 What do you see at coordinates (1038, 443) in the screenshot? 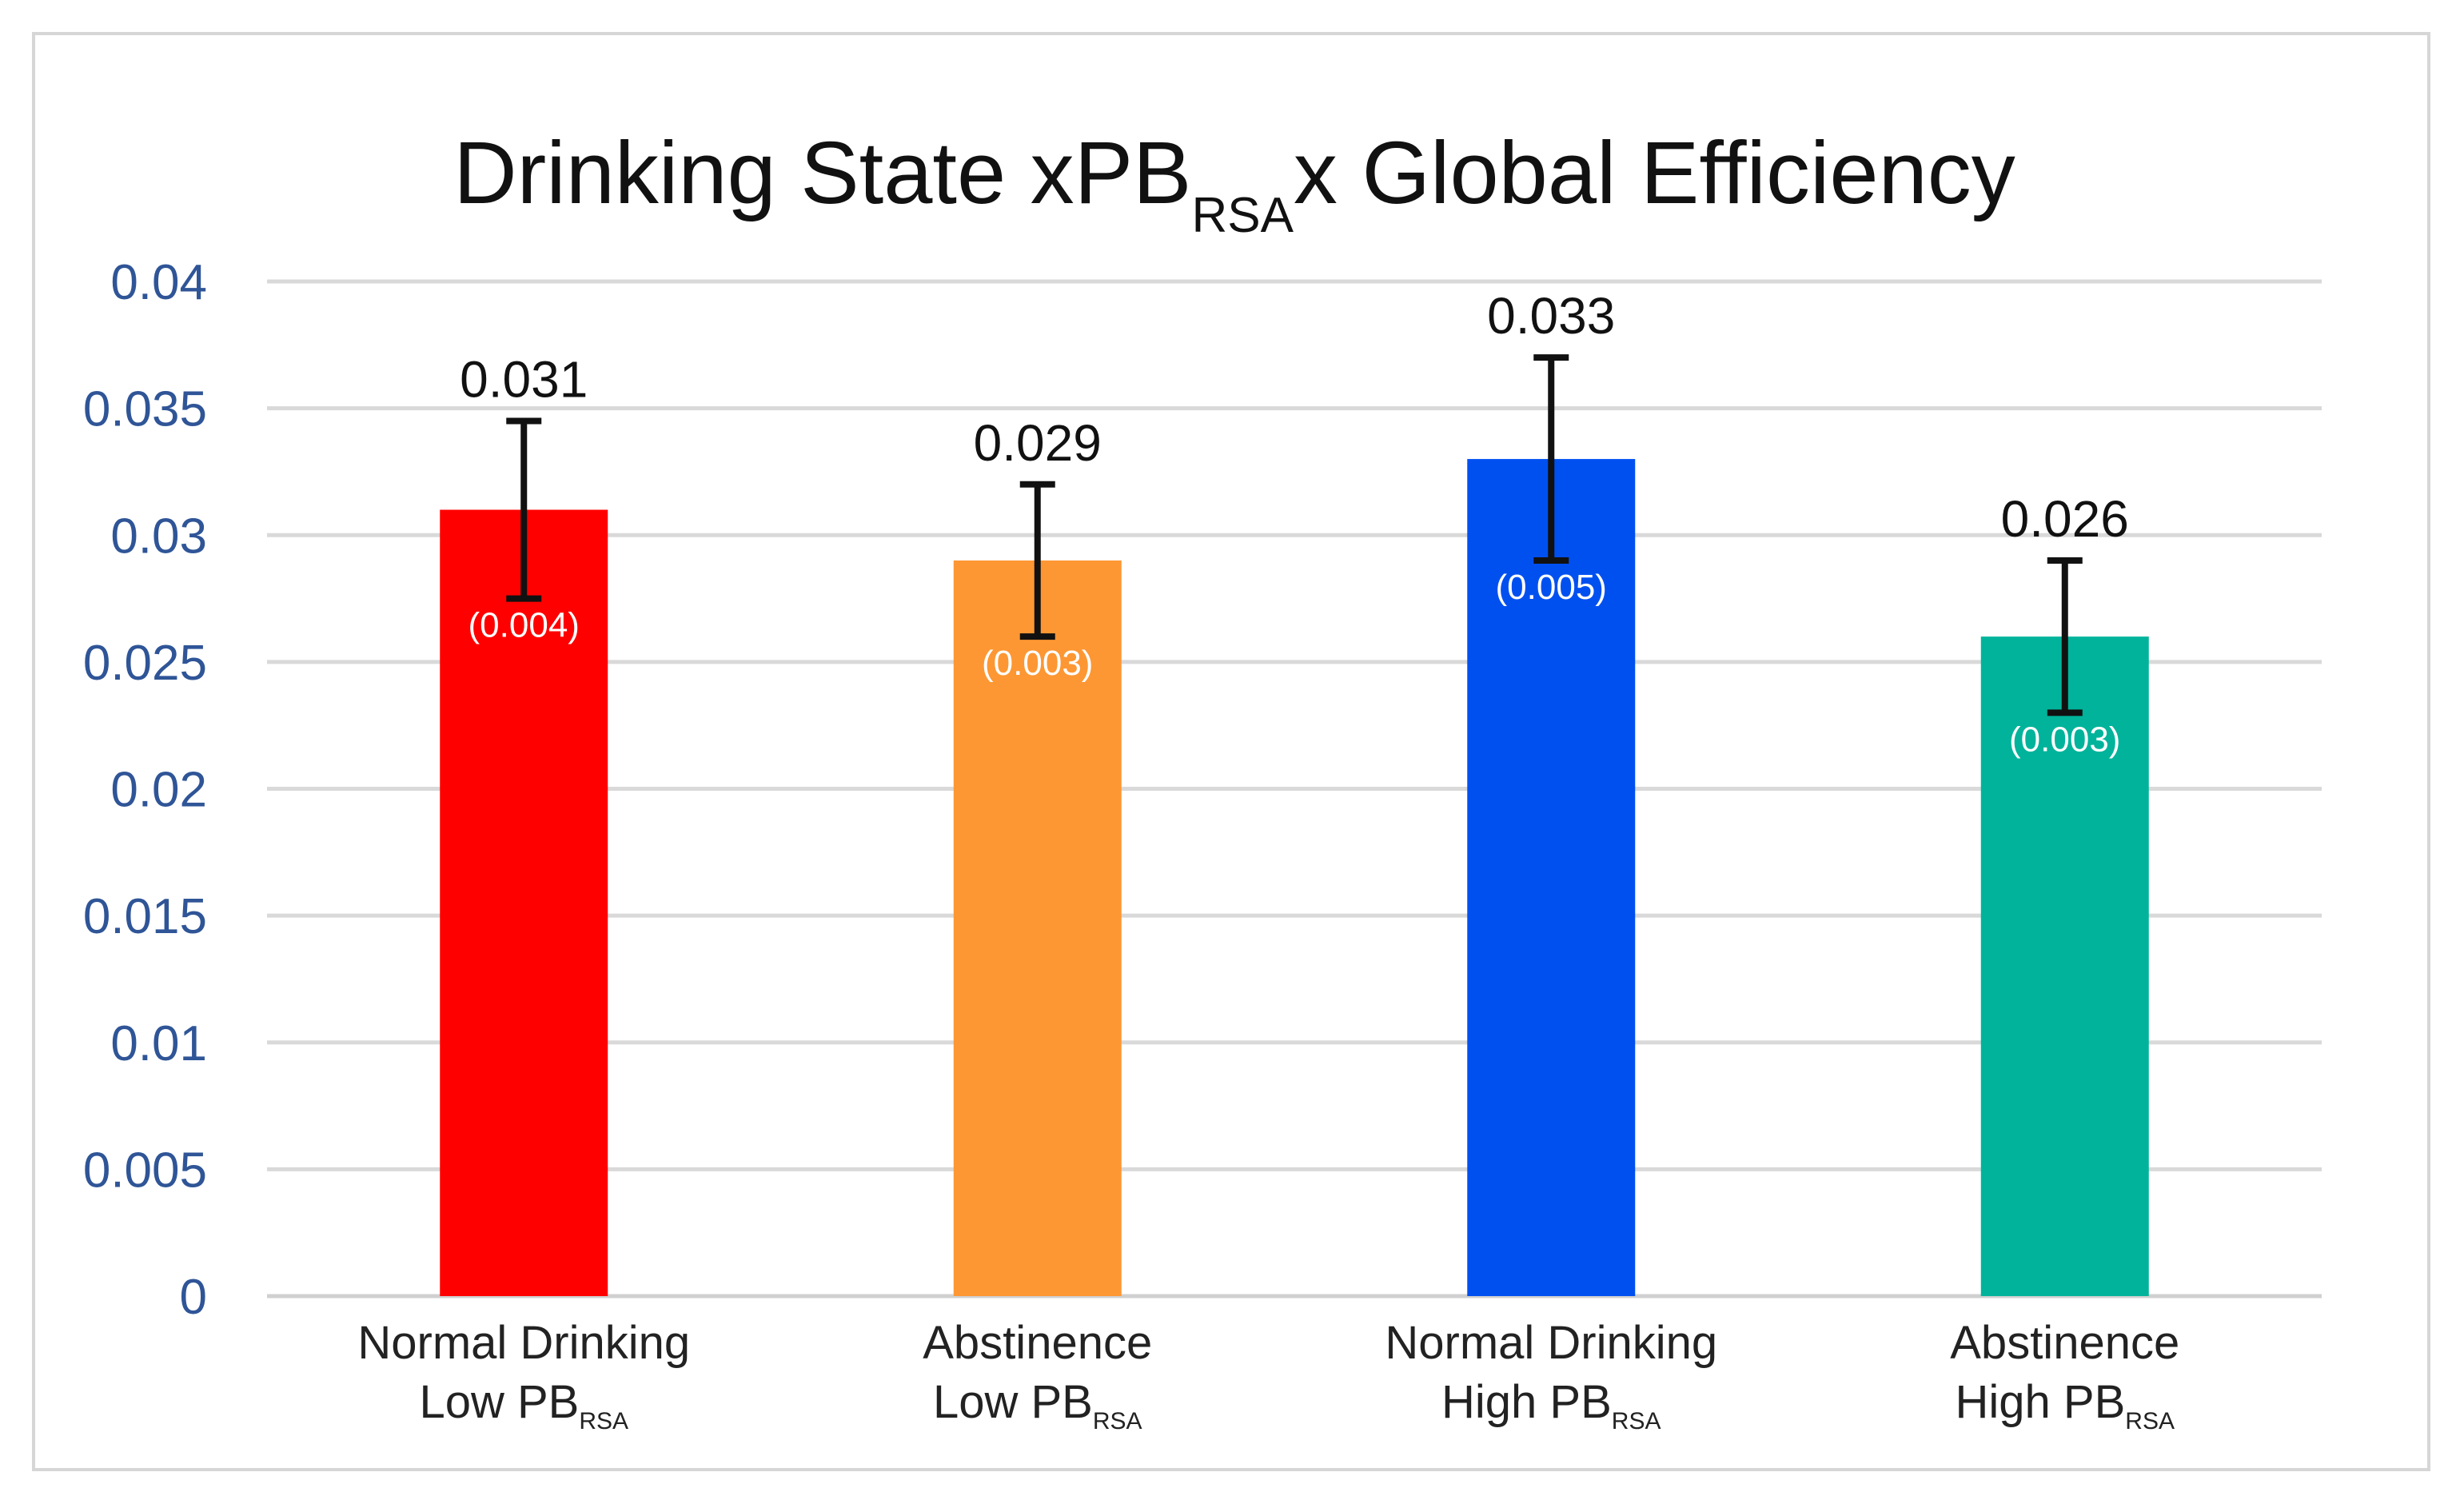
I see `value-label: 0.029` at bounding box center [1038, 443].